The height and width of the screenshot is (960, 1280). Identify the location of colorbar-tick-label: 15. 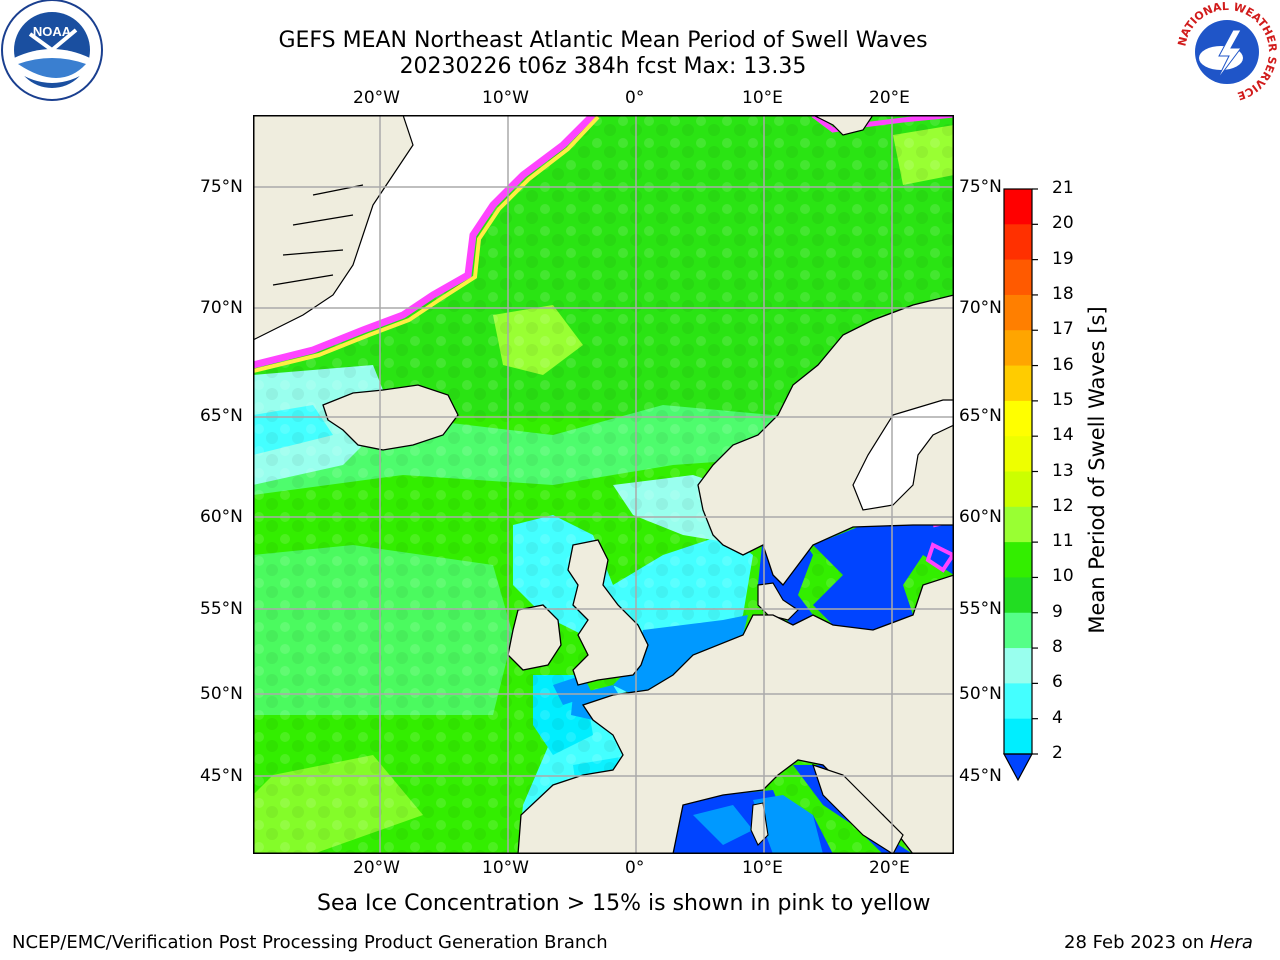
(1063, 399).